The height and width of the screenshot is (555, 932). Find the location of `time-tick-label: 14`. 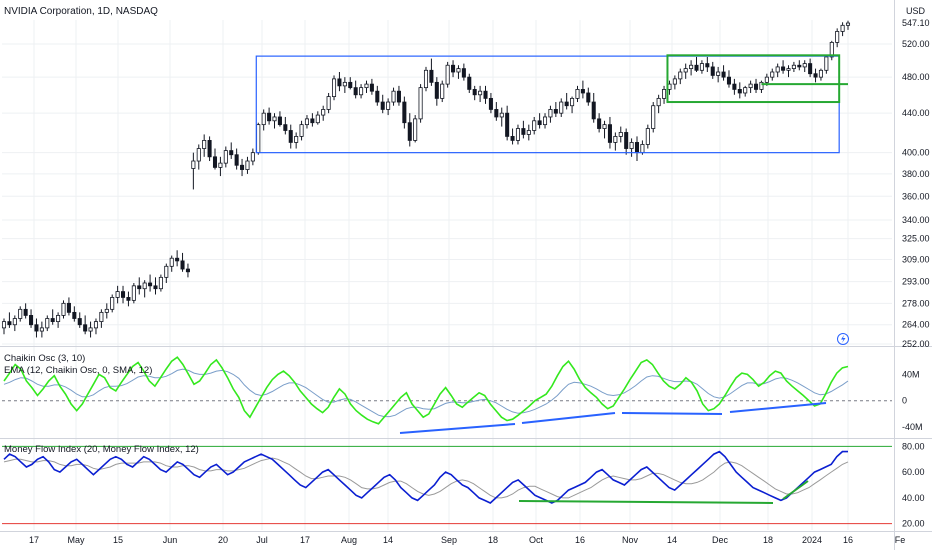

time-tick-label: 14 is located at coordinates (672, 540).